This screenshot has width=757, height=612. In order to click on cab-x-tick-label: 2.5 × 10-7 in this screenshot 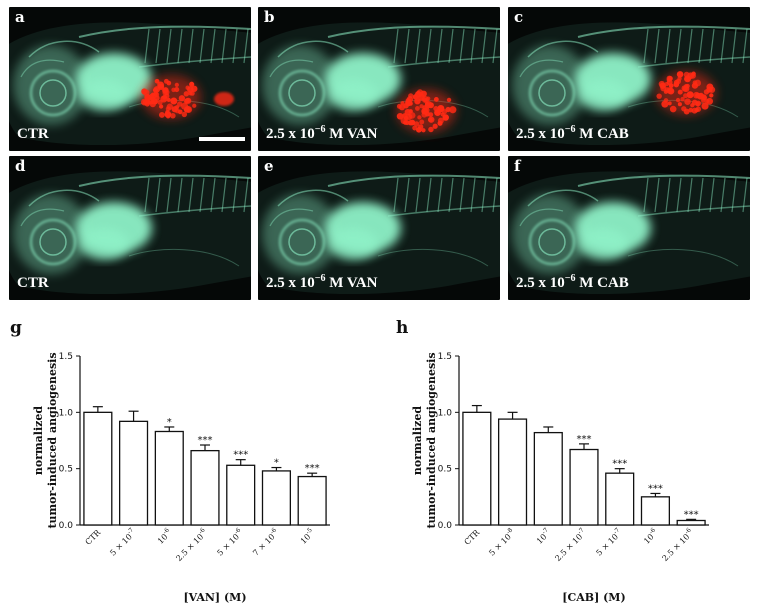, I will do `click(570, 545)`.